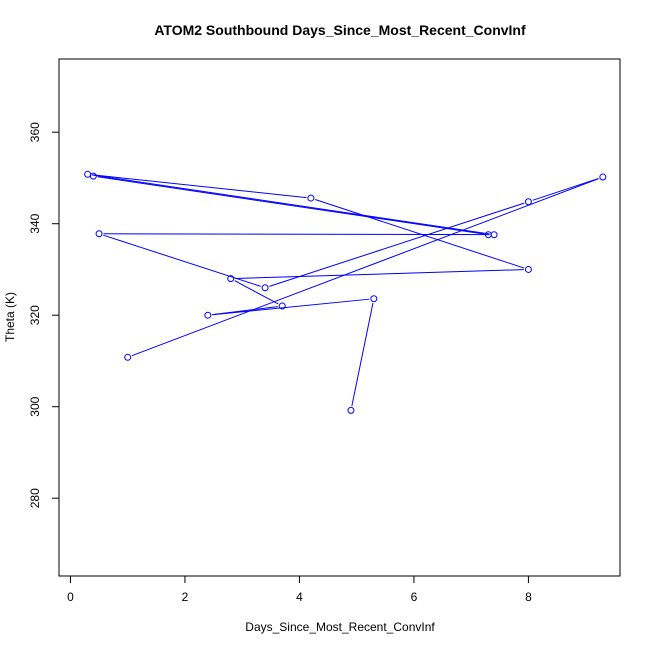 This screenshot has width=650, height=650. Describe the element at coordinates (528, 597) in the screenshot. I see `x-tick-label: 8` at that location.